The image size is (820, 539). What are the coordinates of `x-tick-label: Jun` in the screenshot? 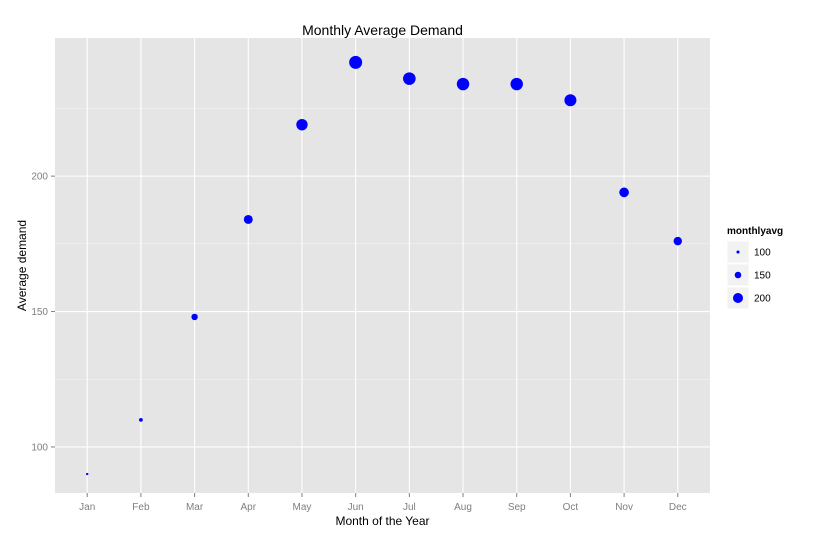 It's located at (356, 507).